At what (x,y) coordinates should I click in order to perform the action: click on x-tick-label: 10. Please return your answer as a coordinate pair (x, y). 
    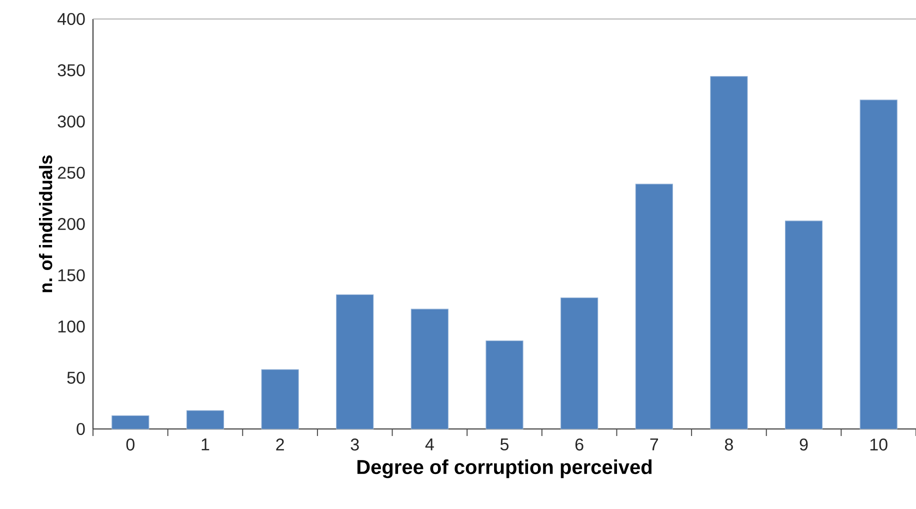
    Looking at the image, I should click on (879, 444).